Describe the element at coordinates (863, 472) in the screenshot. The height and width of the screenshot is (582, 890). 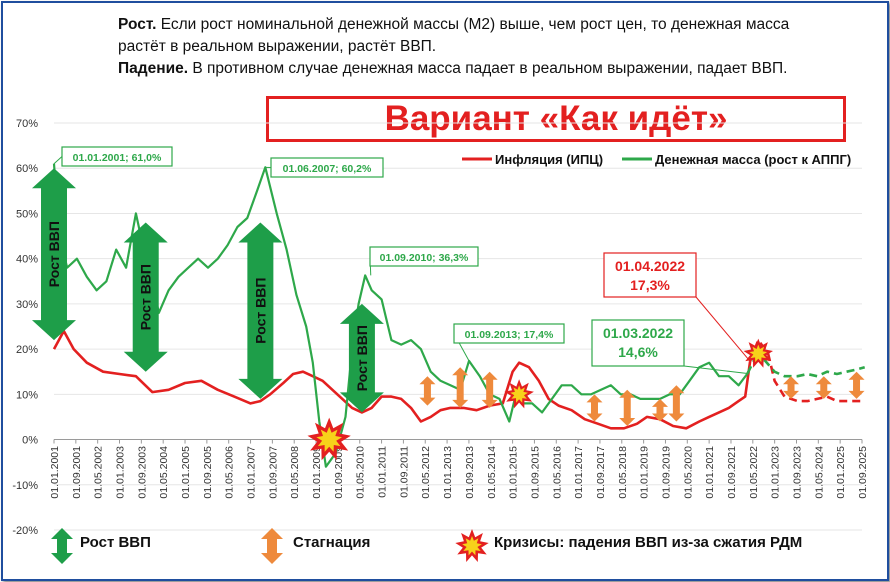
I see `x-tick-label: 01.09.2025` at that location.